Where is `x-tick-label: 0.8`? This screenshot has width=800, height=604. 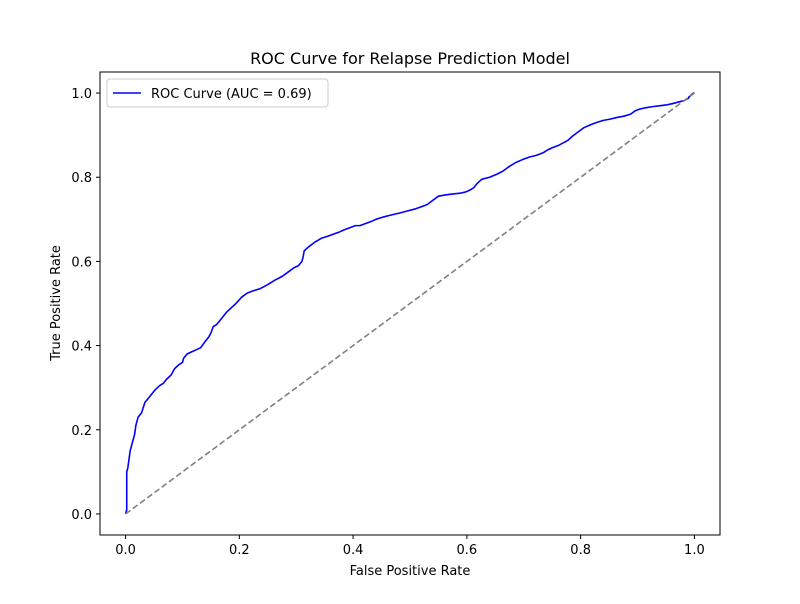 x-tick-label: 0.8 is located at coordinates (580, 550).